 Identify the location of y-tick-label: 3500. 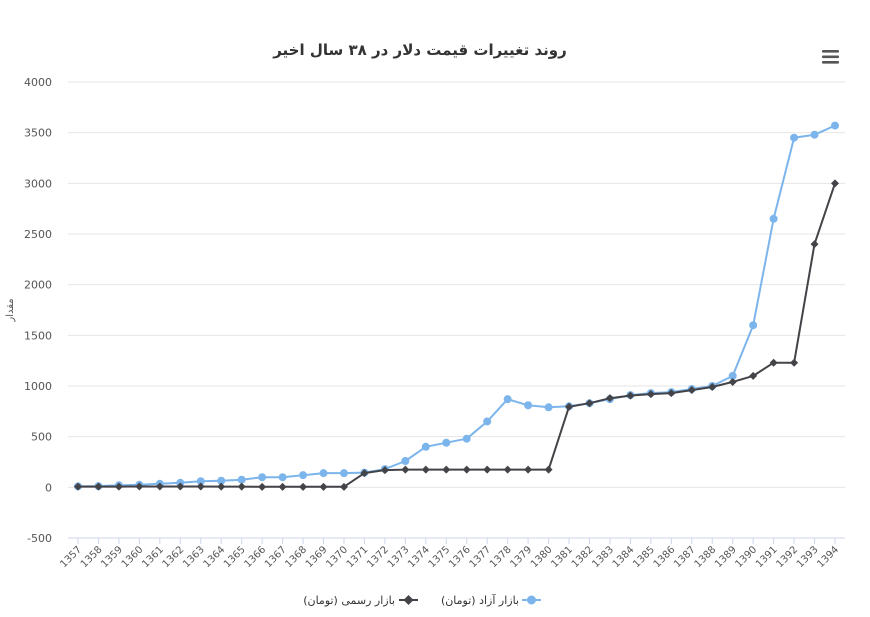
(38, 133).